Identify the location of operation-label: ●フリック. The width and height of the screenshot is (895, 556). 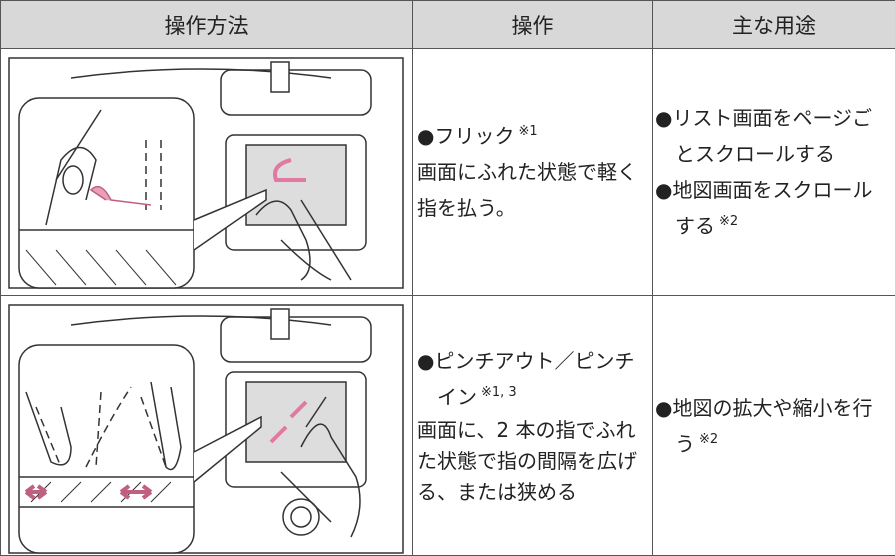
(465, 136).